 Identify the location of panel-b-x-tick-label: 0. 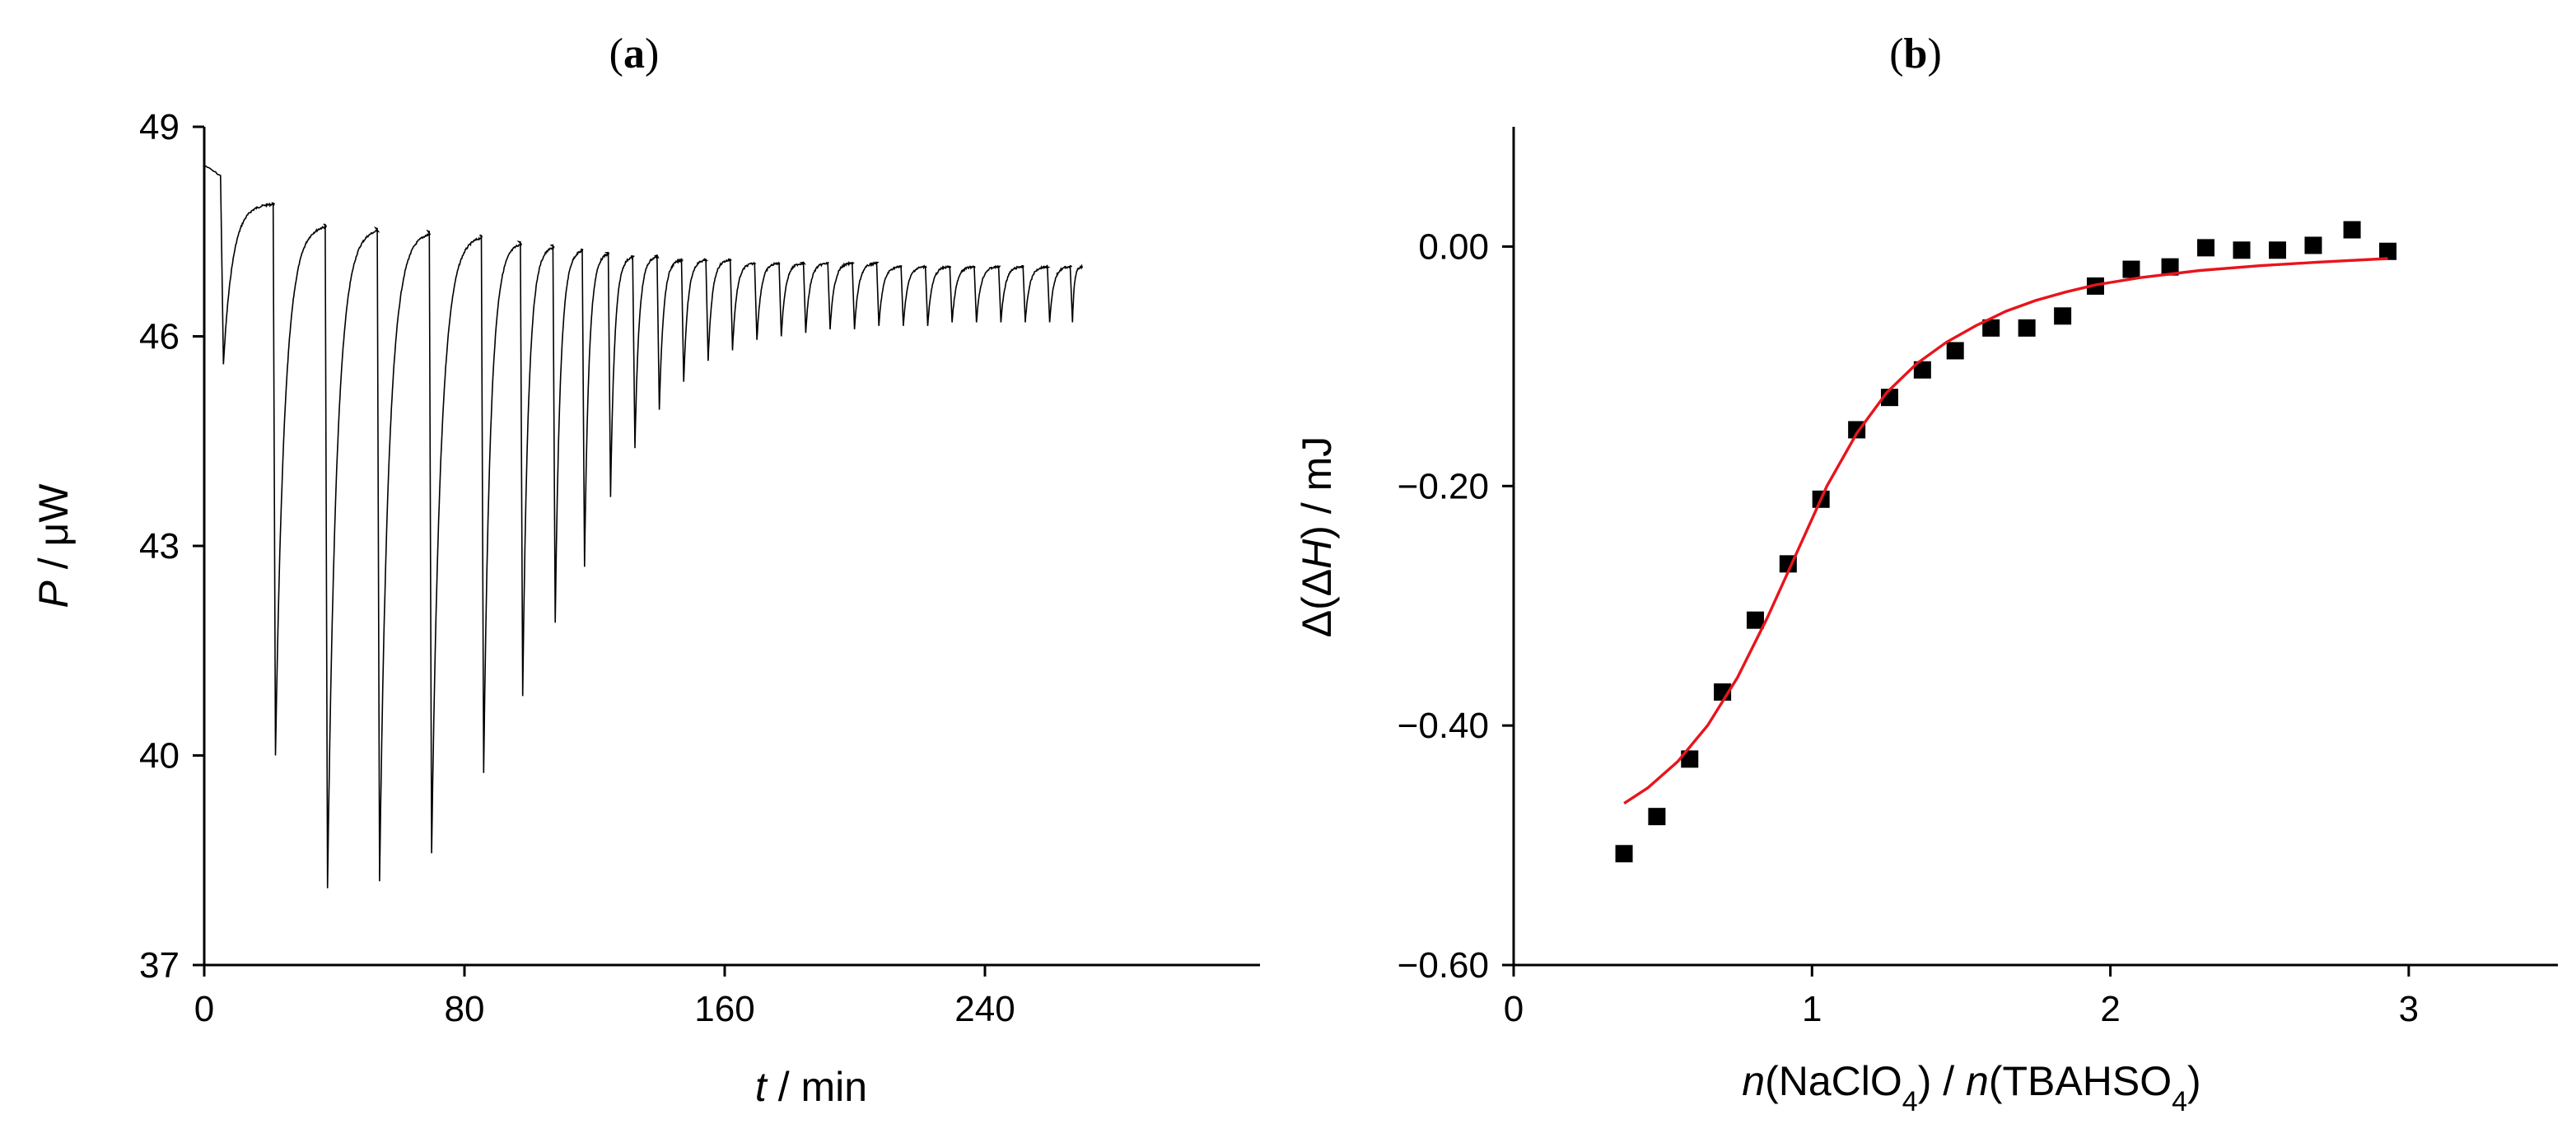
(1514, 1009).